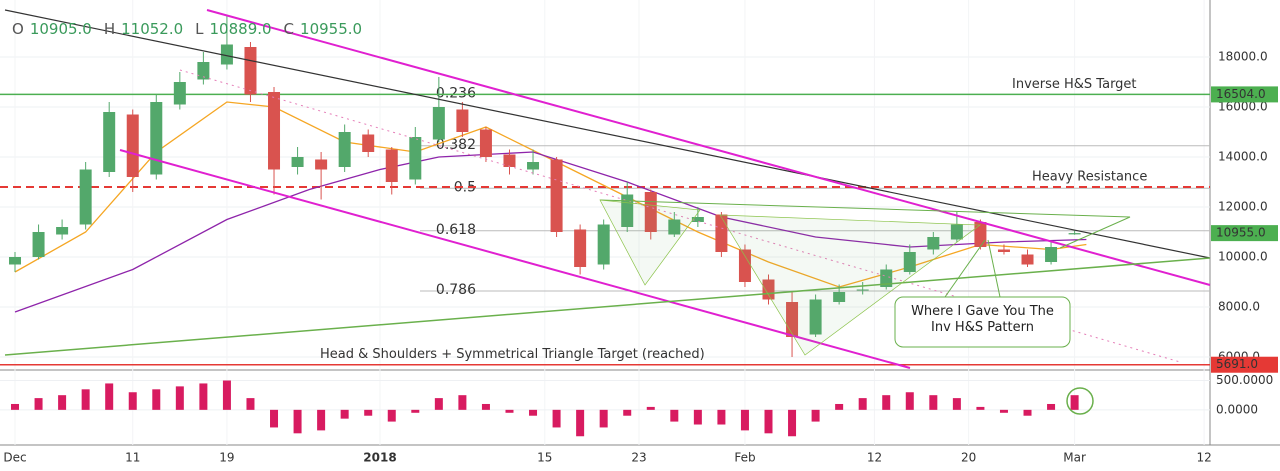 This screenshot has width=1280, height=471. What do you see at coordinates (331, 29) in the screenshot?
I see `ohlc-value: 10955.0` at bounding box center [331, 29].